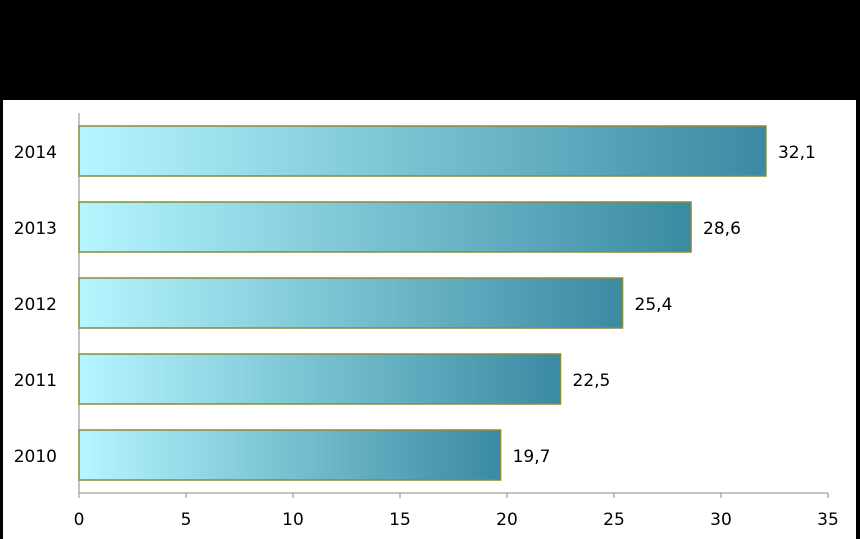 The height and width of the screenshot is (539, 860). Describe the element at coordinates (592, 381) in the screenshot. I see `value-label: 22,5` at that location.